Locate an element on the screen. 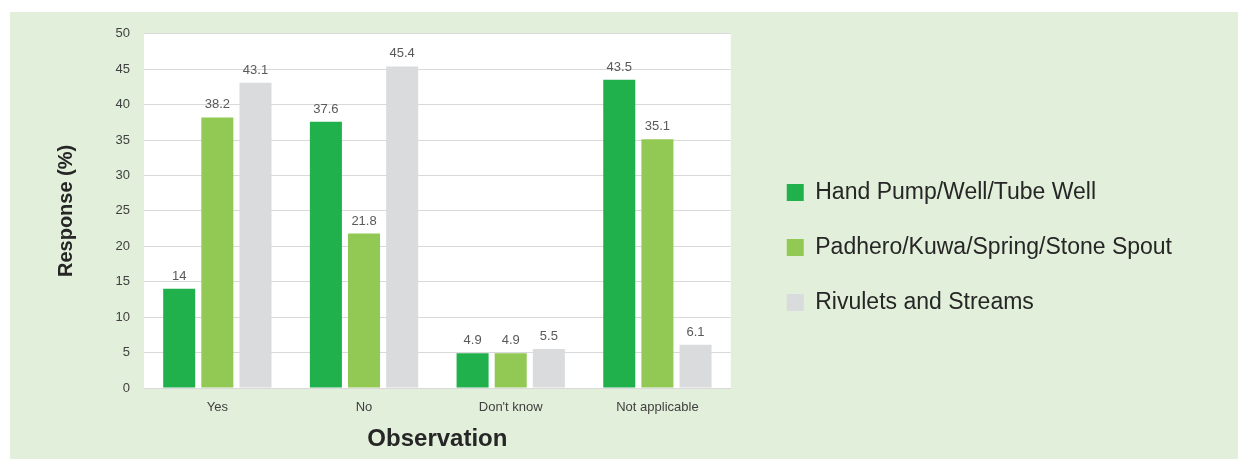 This screenshot has height=459, width=1248. data-label: 43.1 is located at coordinates (255, 69).